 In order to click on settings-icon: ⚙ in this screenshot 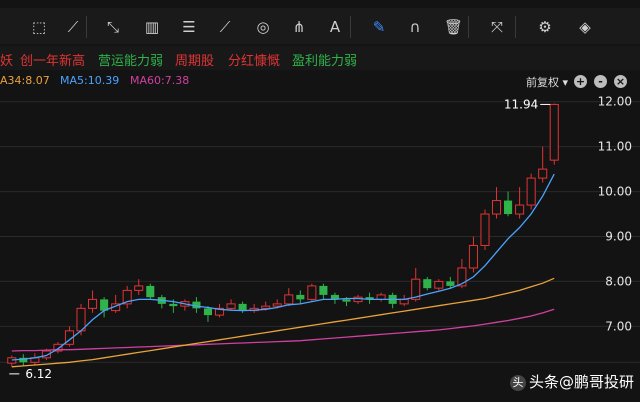, I will do `click(545, 27)`.